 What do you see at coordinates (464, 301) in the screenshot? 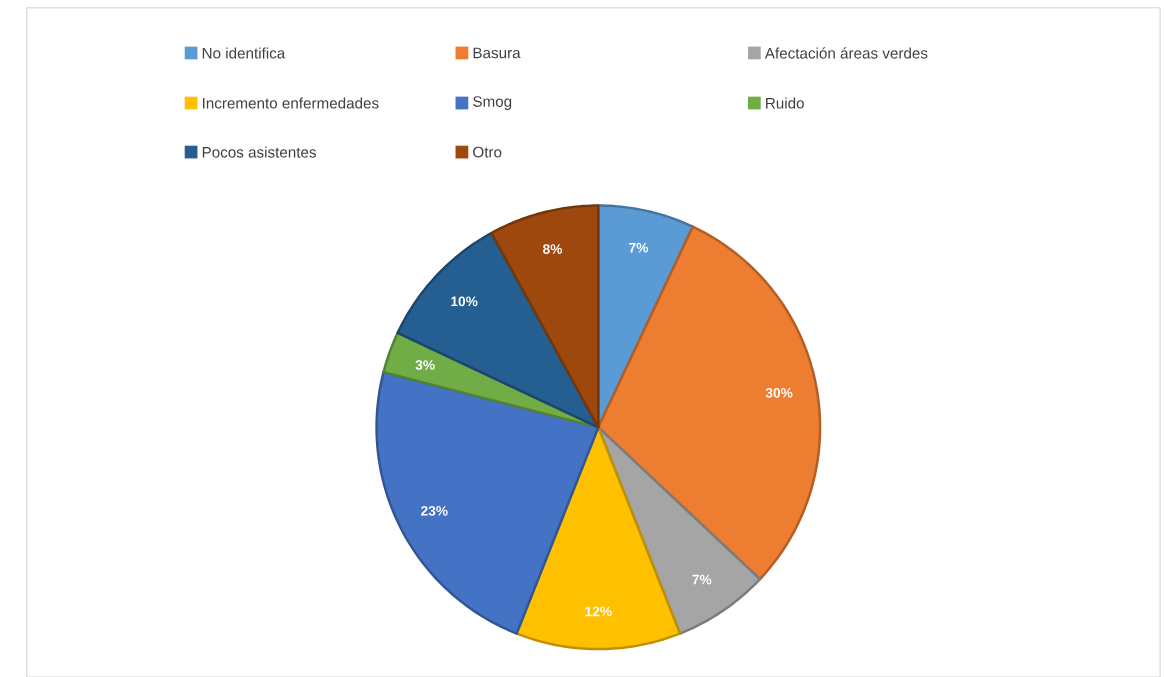
I see `data-label: 10%` at bounding box center [464, 301].